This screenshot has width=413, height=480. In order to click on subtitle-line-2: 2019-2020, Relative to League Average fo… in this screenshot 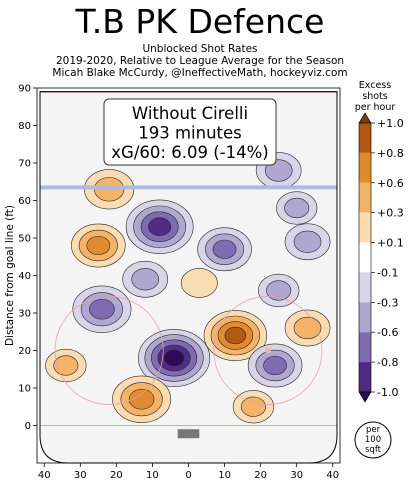, I will do `click(200, 61)`.